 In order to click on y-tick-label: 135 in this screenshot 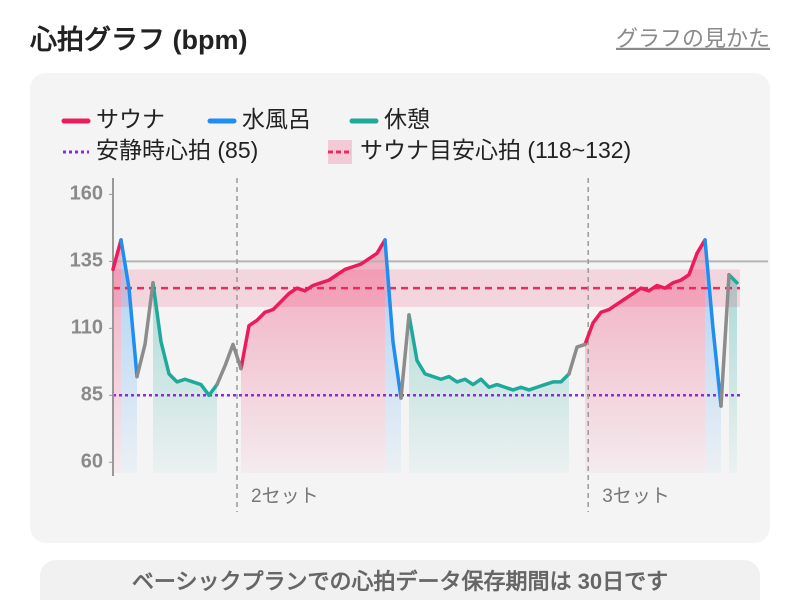, I will do `click(86, 261)`.